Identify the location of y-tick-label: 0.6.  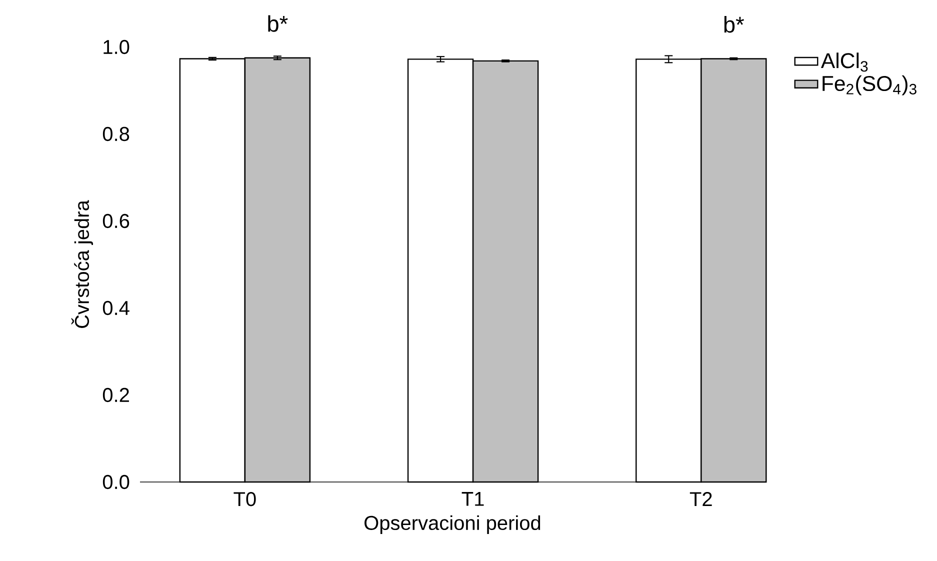
(116, 221).